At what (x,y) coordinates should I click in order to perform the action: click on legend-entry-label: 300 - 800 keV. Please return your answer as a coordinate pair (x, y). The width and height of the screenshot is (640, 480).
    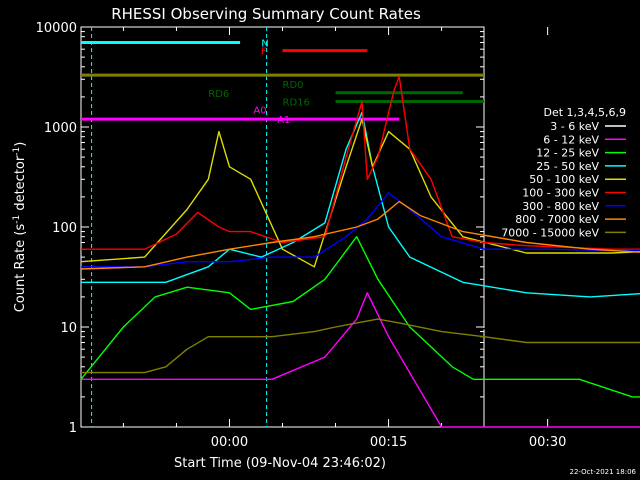
    Looking at the image, I should click on (560, 206).